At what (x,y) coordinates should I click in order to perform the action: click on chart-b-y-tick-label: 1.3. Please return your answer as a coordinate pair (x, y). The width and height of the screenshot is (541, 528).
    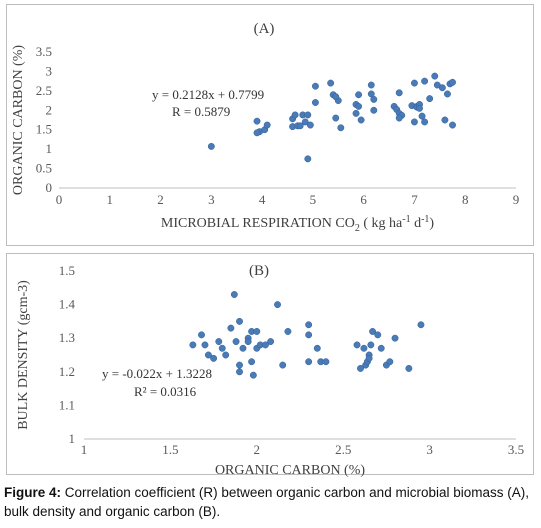
    Looking at the image, I should click on (67, 337).